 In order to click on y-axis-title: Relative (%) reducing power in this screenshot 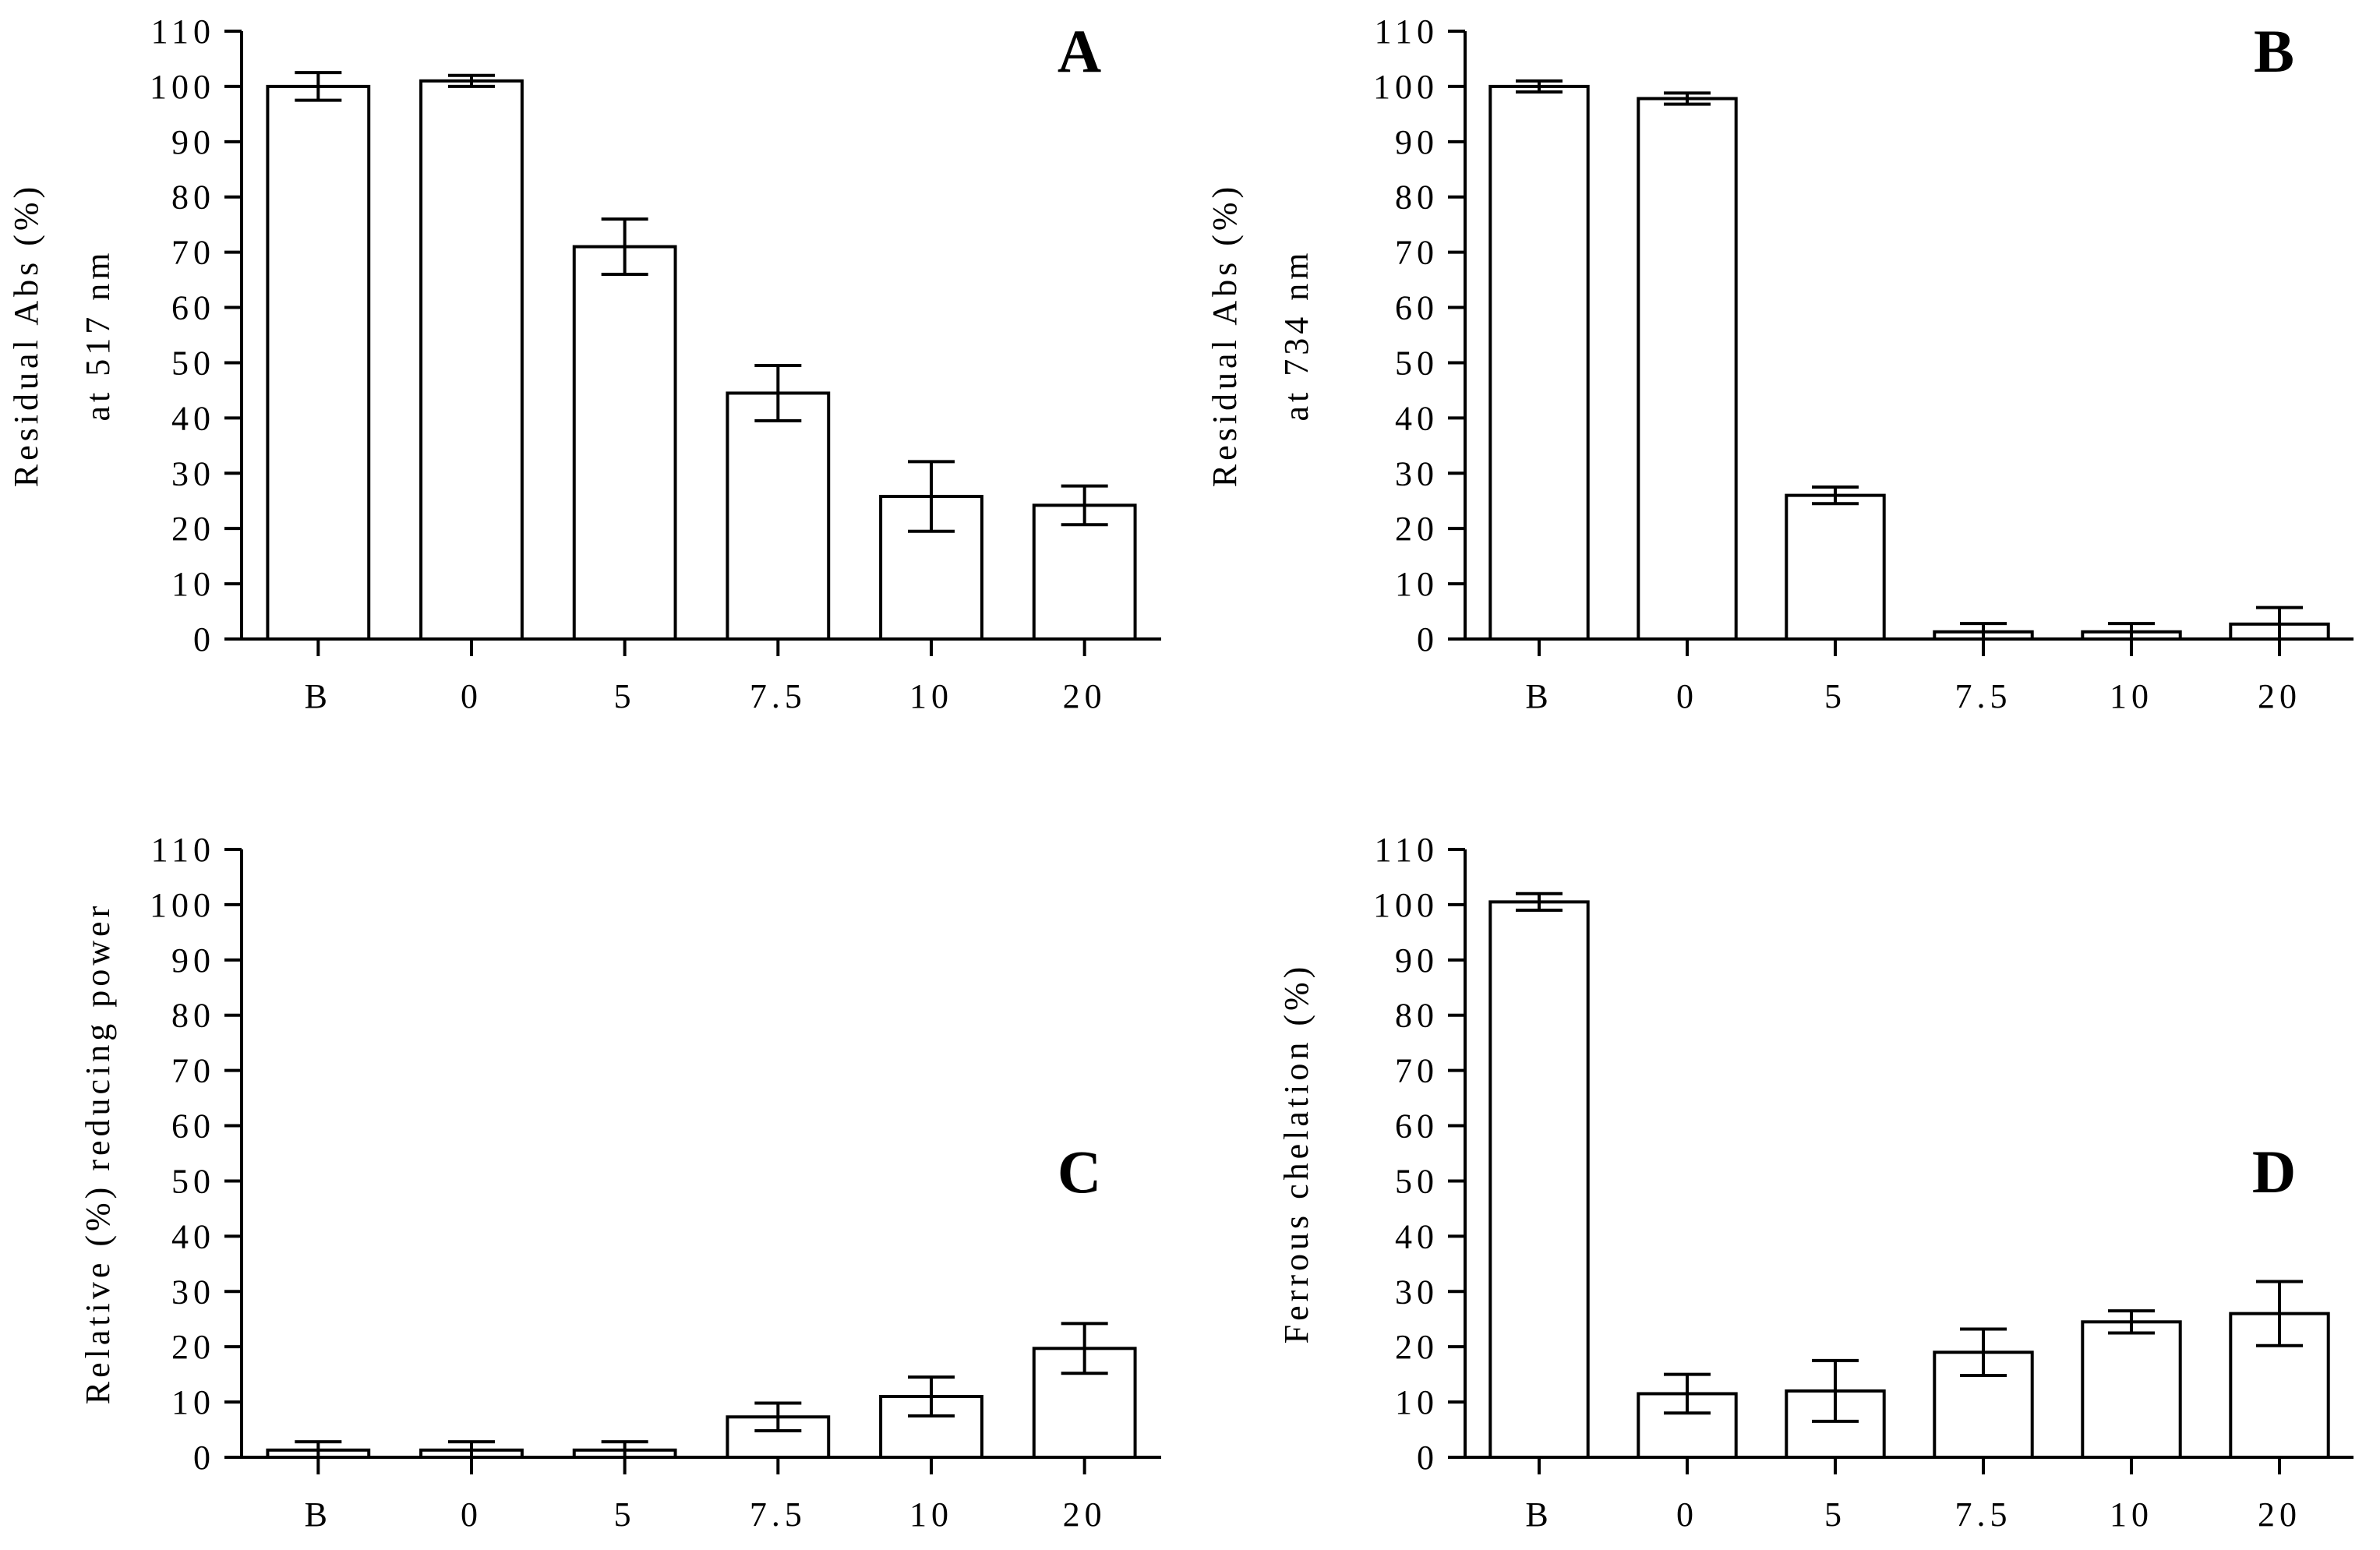, I will do `click(98, 1153)`.